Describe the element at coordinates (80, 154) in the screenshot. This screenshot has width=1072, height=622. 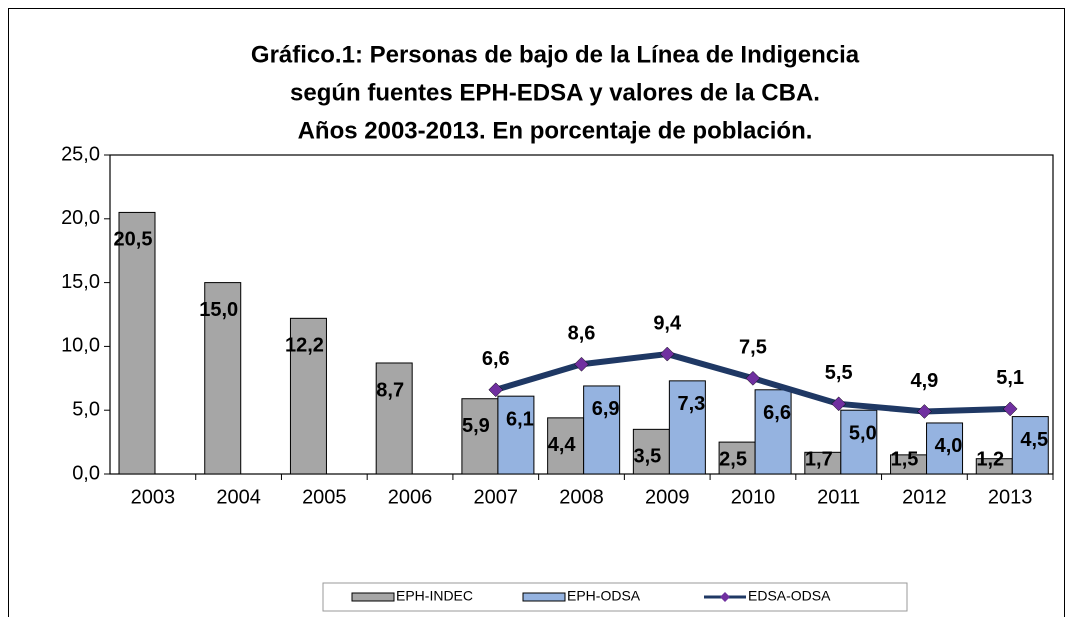
I see `y-tick-label: 25,0` at that location.